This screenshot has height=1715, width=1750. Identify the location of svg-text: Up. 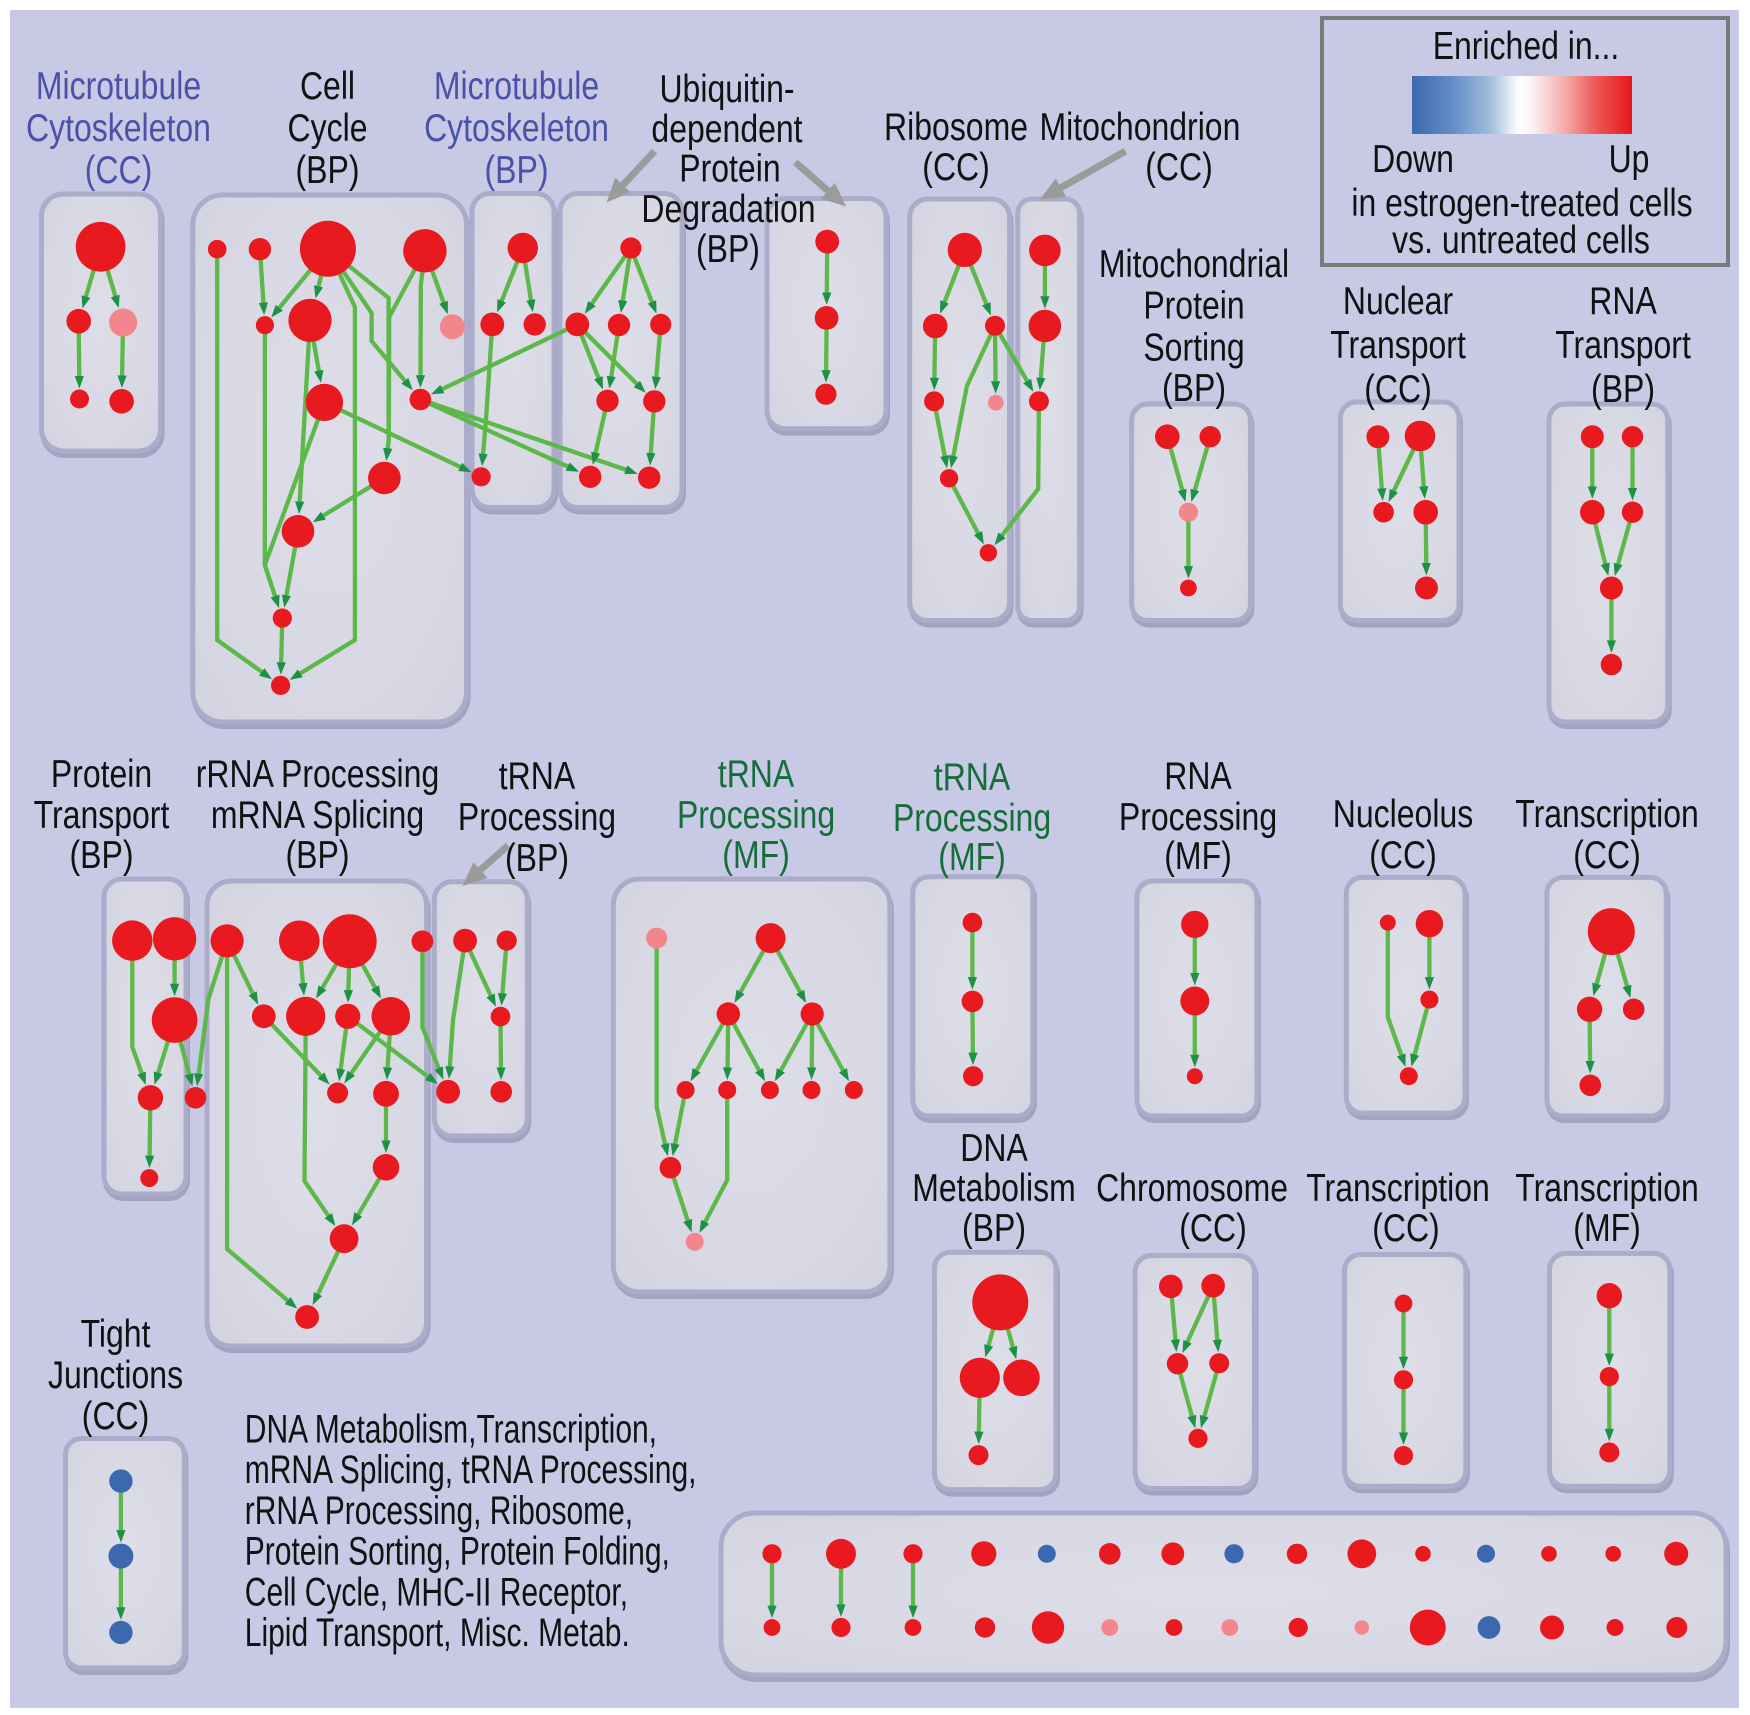
(1629, 159).